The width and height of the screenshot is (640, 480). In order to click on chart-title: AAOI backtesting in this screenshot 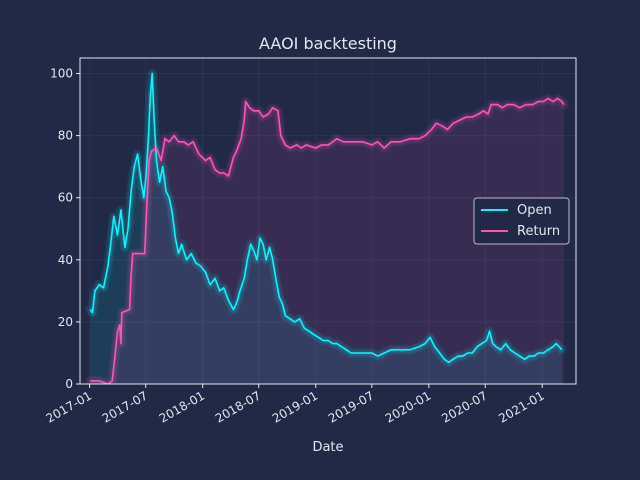, I will do `click(328, 43)`.